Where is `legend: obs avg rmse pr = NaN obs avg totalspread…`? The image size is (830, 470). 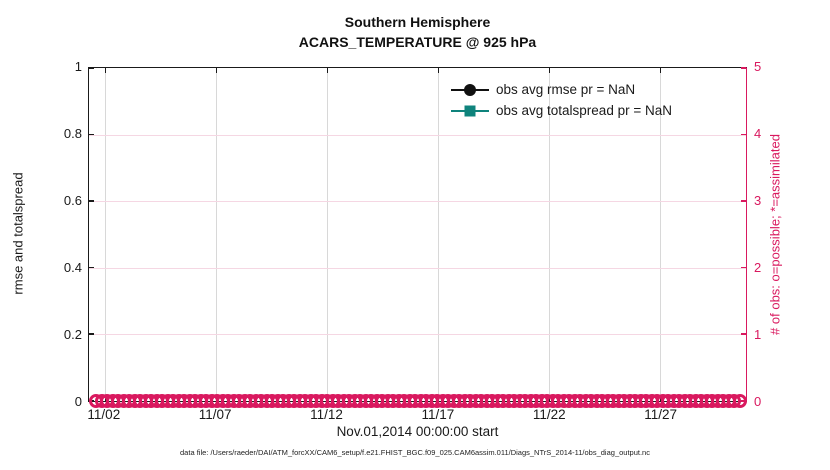 legend: obs avg rmse pr = NaN obs avg totalspread… is located at coordinates (561, 100).